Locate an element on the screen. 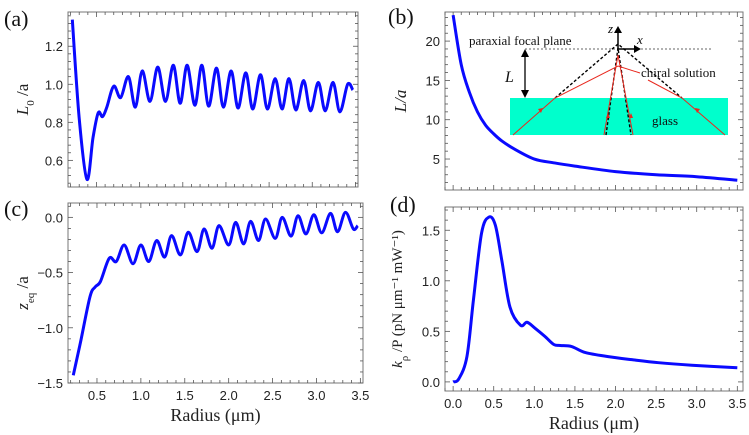 Image resolution: width=749 pixels, height=435 pixels. y-axis-label: kρ /P (pN μm⁻¹ mW⁻¹) is located at coordinates (400, 299).